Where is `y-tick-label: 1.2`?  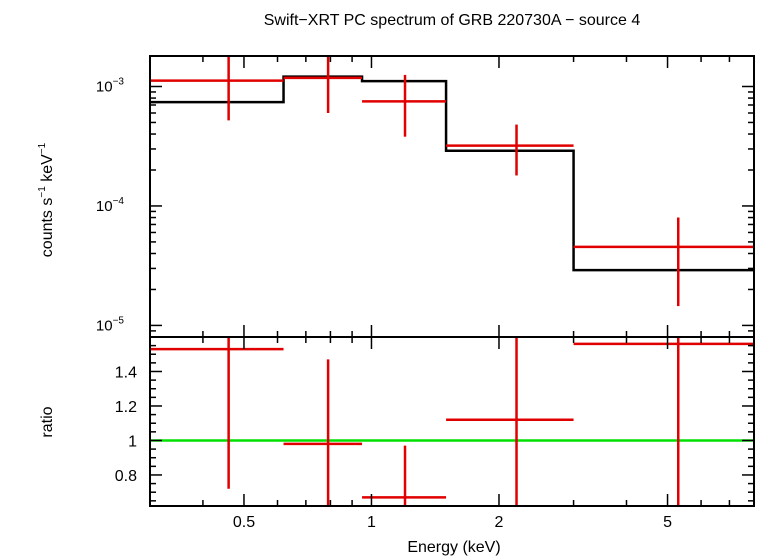
y-tick-label: 1.2 is located at coordinates (126, 407).